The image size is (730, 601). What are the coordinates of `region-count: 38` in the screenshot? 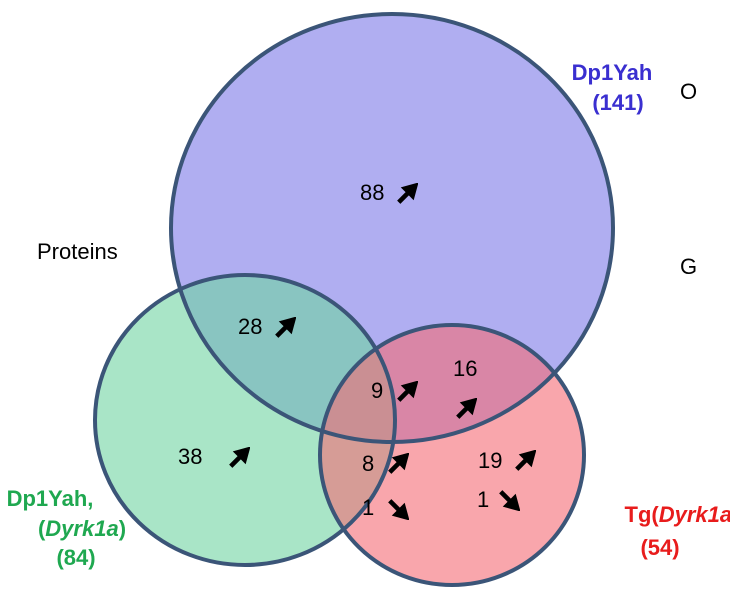 It's located at (190, 456).